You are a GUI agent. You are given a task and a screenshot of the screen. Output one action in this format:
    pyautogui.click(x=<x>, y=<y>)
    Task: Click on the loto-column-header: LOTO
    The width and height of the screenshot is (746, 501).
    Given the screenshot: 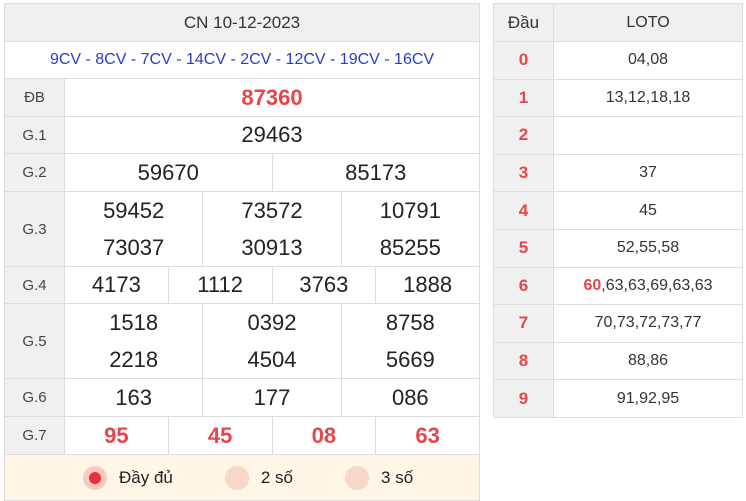 What is the action you would take?
    pyautogui.click(x=648, y=22)
    